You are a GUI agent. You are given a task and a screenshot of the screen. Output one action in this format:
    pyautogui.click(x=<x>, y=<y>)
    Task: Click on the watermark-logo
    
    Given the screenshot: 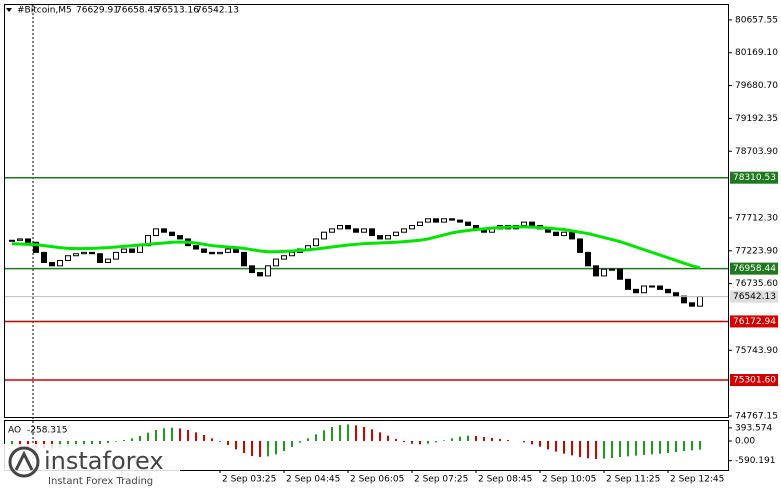 What is the action you would take?
    pyautogui.click(x=24, y=462)
    